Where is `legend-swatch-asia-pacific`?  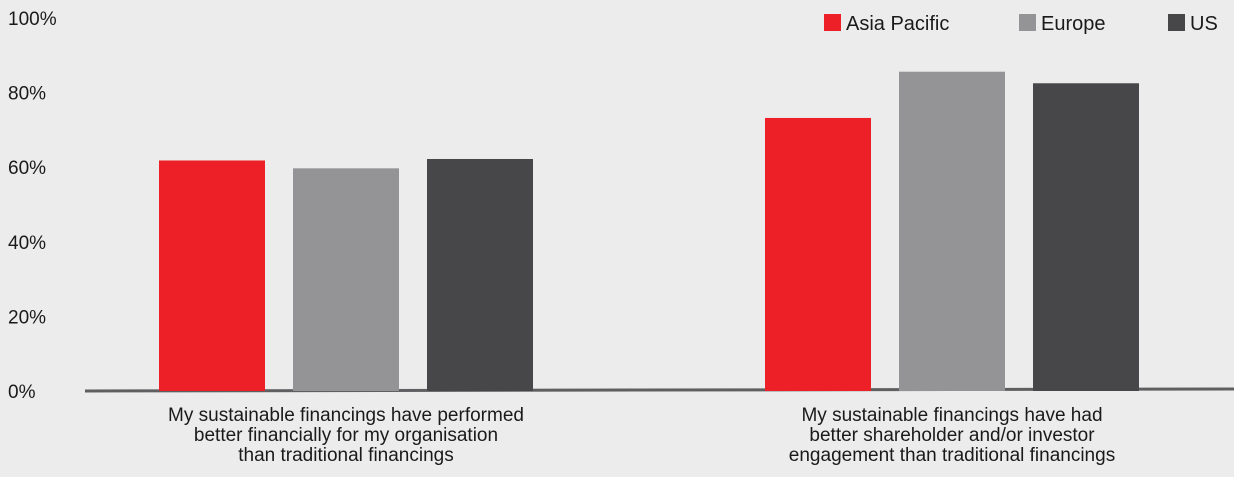 legend-swatch-asia-pacific is located at coordinates (832, 22).